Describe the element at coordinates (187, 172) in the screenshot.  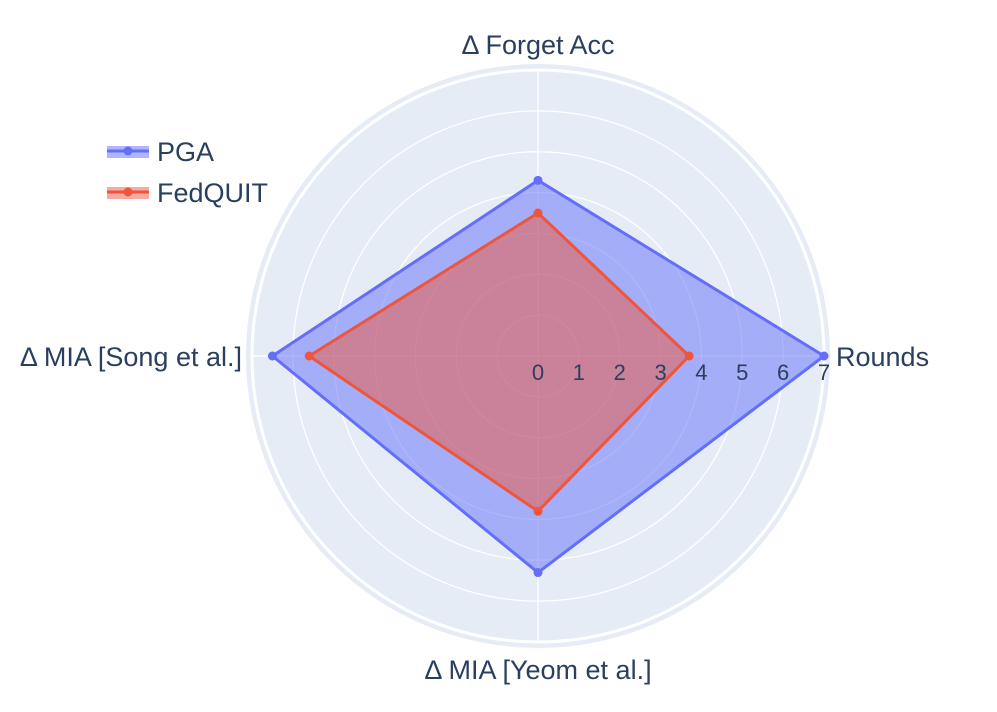
I see `legend: PGA FedQUIT` at that location.